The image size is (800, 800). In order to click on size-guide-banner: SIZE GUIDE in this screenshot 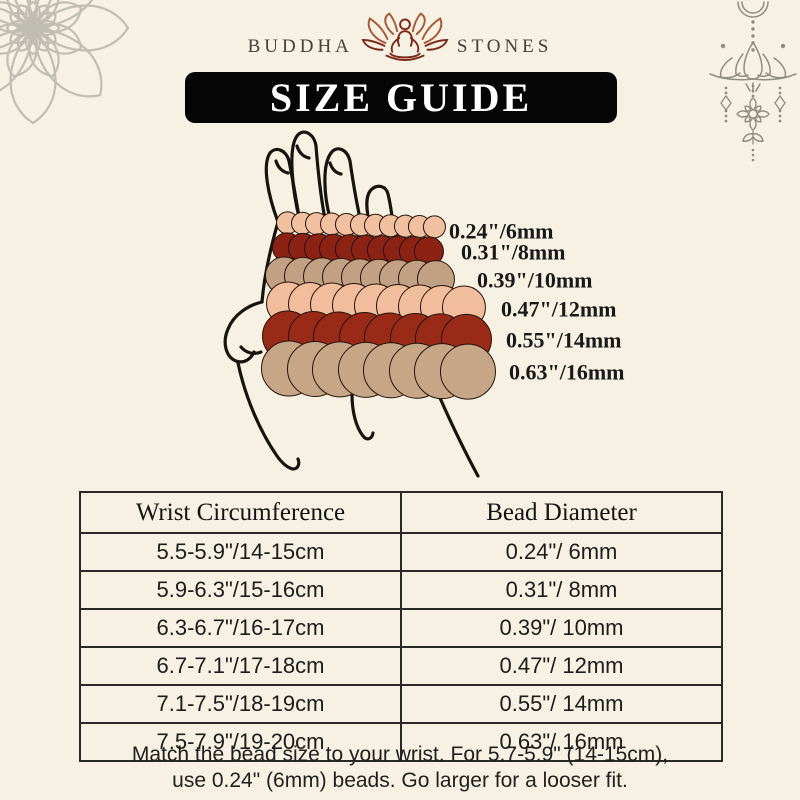, I will do `click(401, 97)`.